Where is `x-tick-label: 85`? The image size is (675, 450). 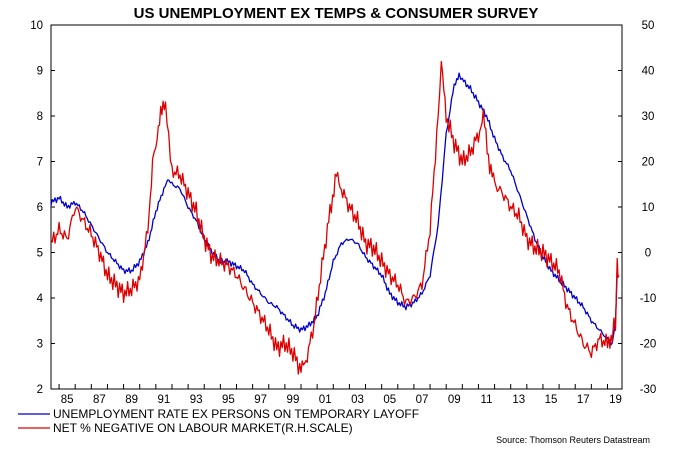
x-tick-label: 85 is located at coordinates (67, 400).